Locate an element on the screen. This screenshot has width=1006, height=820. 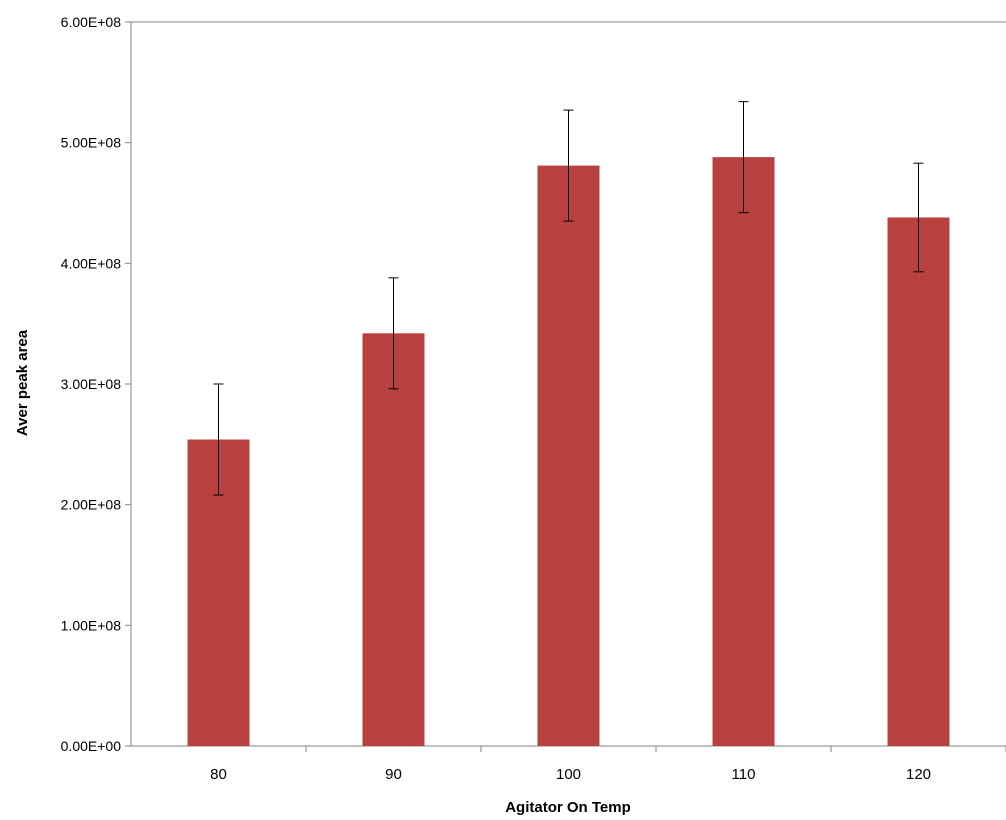
x-tick-label: 90 is located at coordinates (393, 774).